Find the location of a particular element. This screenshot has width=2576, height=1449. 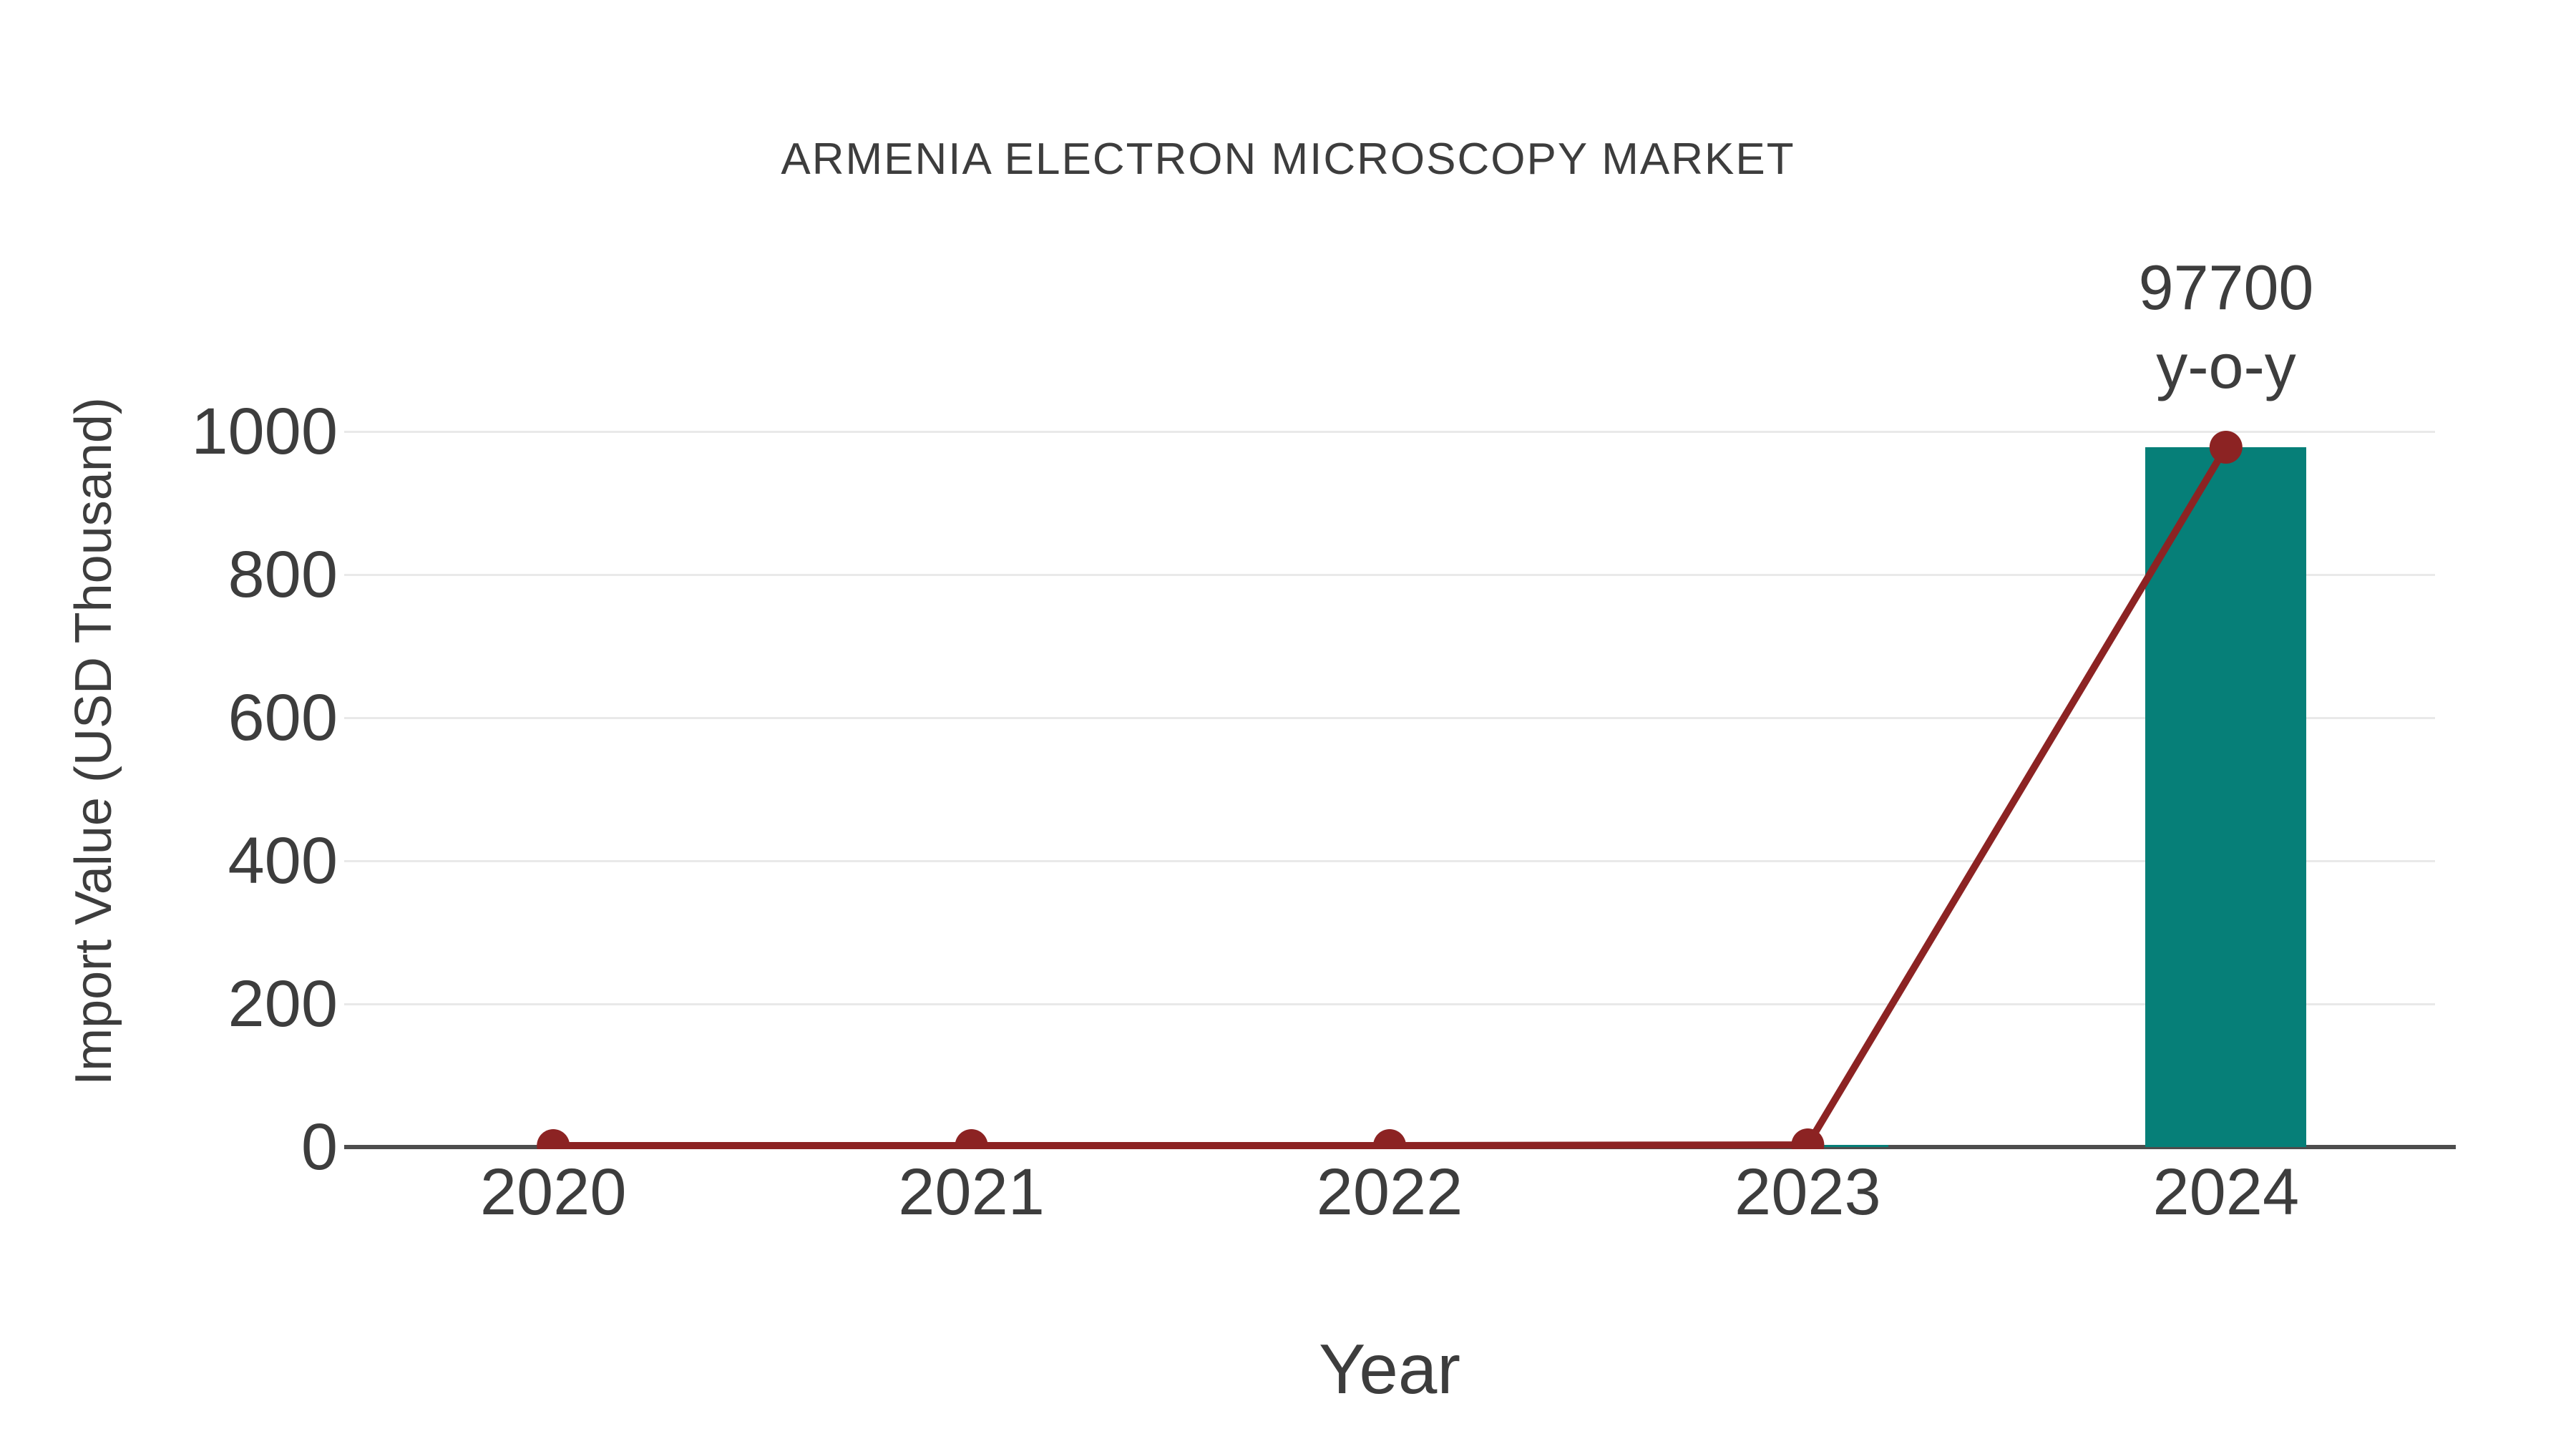

y-tick-label: 600 is located at coordinates (283, 717).